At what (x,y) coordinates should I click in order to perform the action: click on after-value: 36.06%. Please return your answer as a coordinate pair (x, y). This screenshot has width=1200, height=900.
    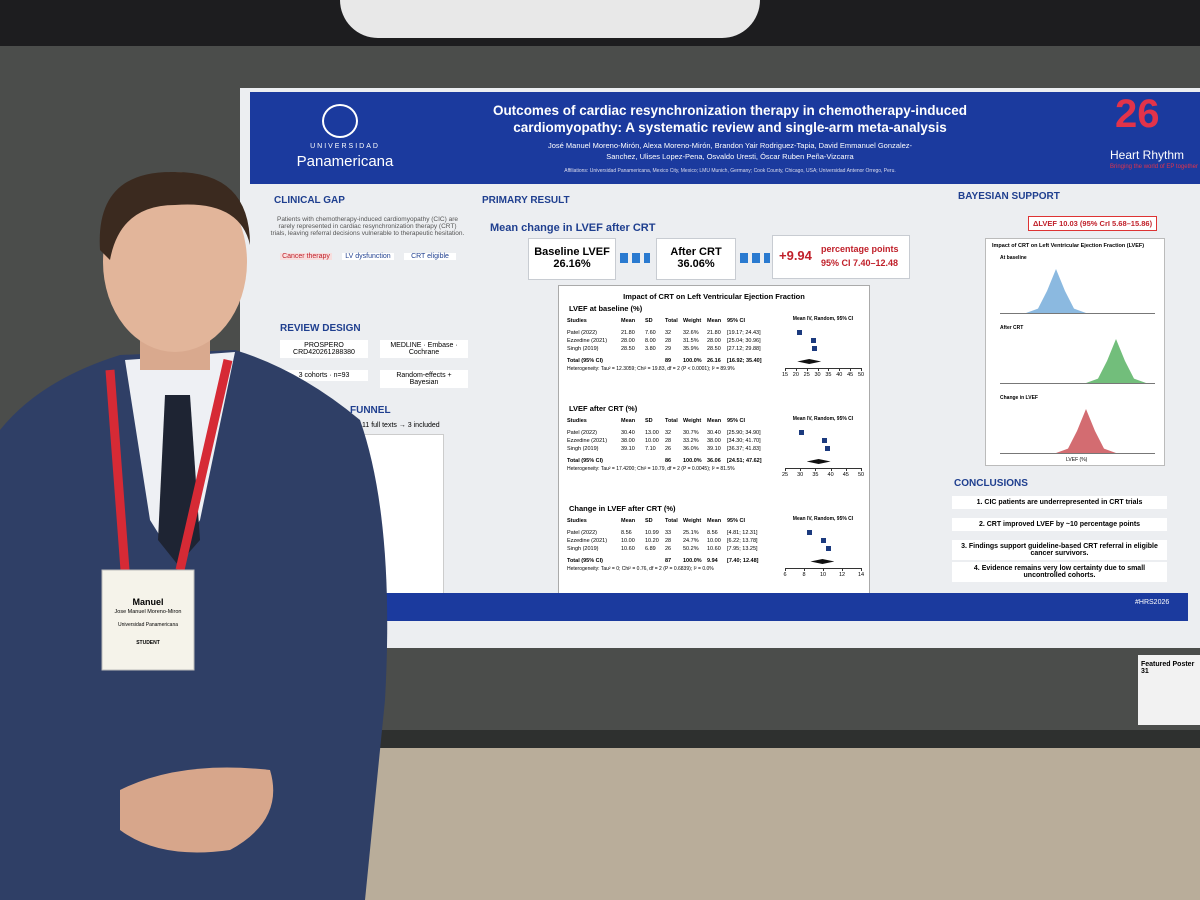
    Looking at the image, I should click on (696, 264).